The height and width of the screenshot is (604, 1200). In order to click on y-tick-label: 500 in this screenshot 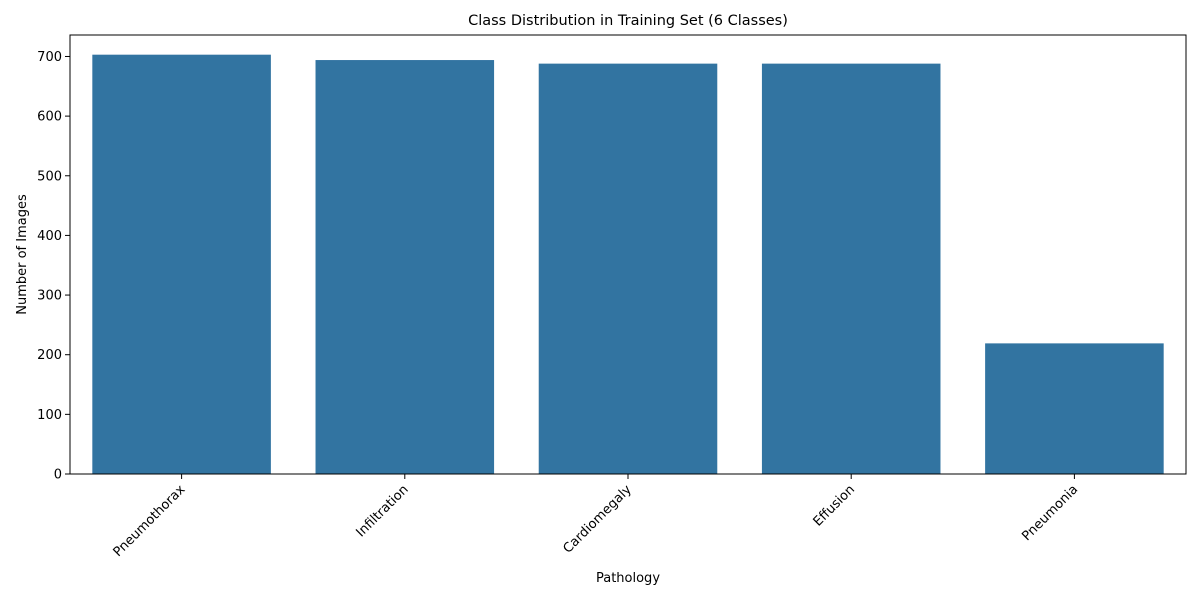, I will do `click(49, 176)`.